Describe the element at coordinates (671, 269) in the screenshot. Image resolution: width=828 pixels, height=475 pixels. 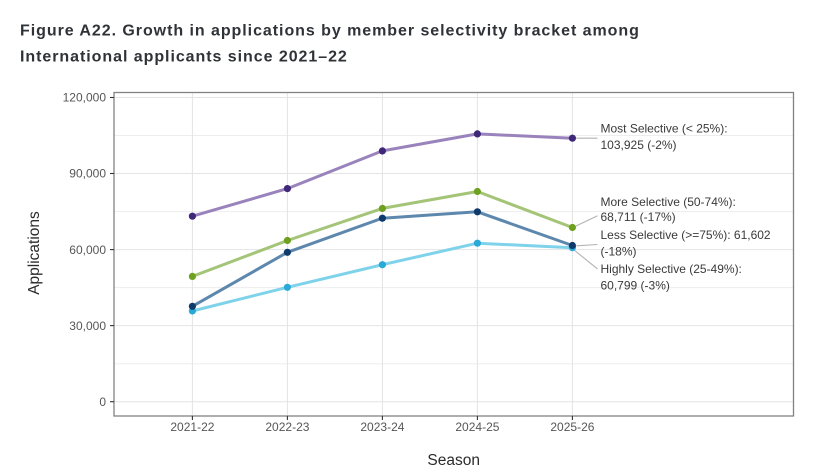
I see `svg-text: Highly Selective (25-49%):` at that location.